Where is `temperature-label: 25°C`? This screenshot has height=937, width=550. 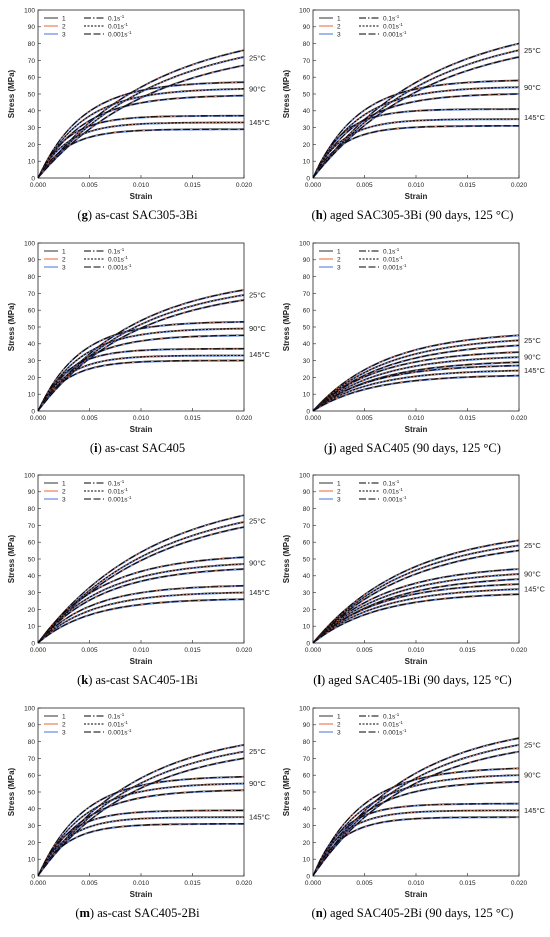 temperature-label: 25°C is located at coordinates (532, 50).